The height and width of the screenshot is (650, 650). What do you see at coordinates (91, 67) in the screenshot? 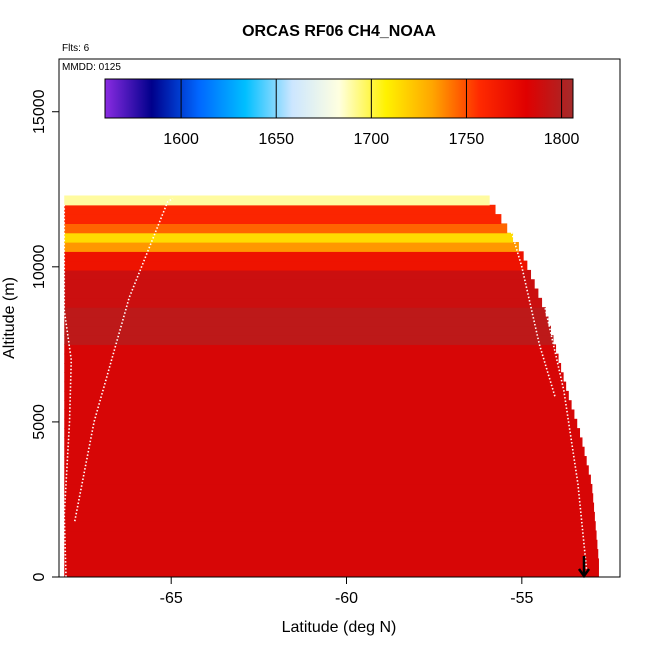
I see `date-annotation: MMDD: 0125` at bounding box center [91, 67].